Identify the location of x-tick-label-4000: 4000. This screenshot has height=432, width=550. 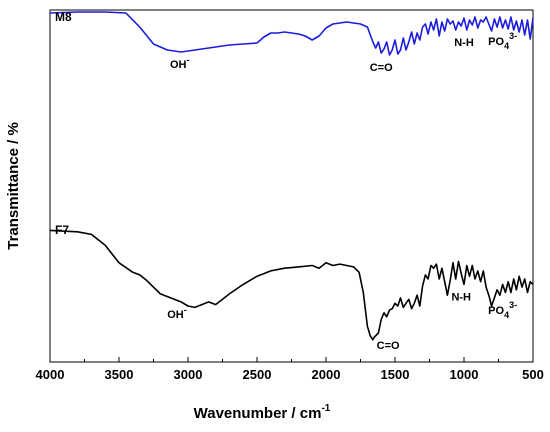
(50, 374).